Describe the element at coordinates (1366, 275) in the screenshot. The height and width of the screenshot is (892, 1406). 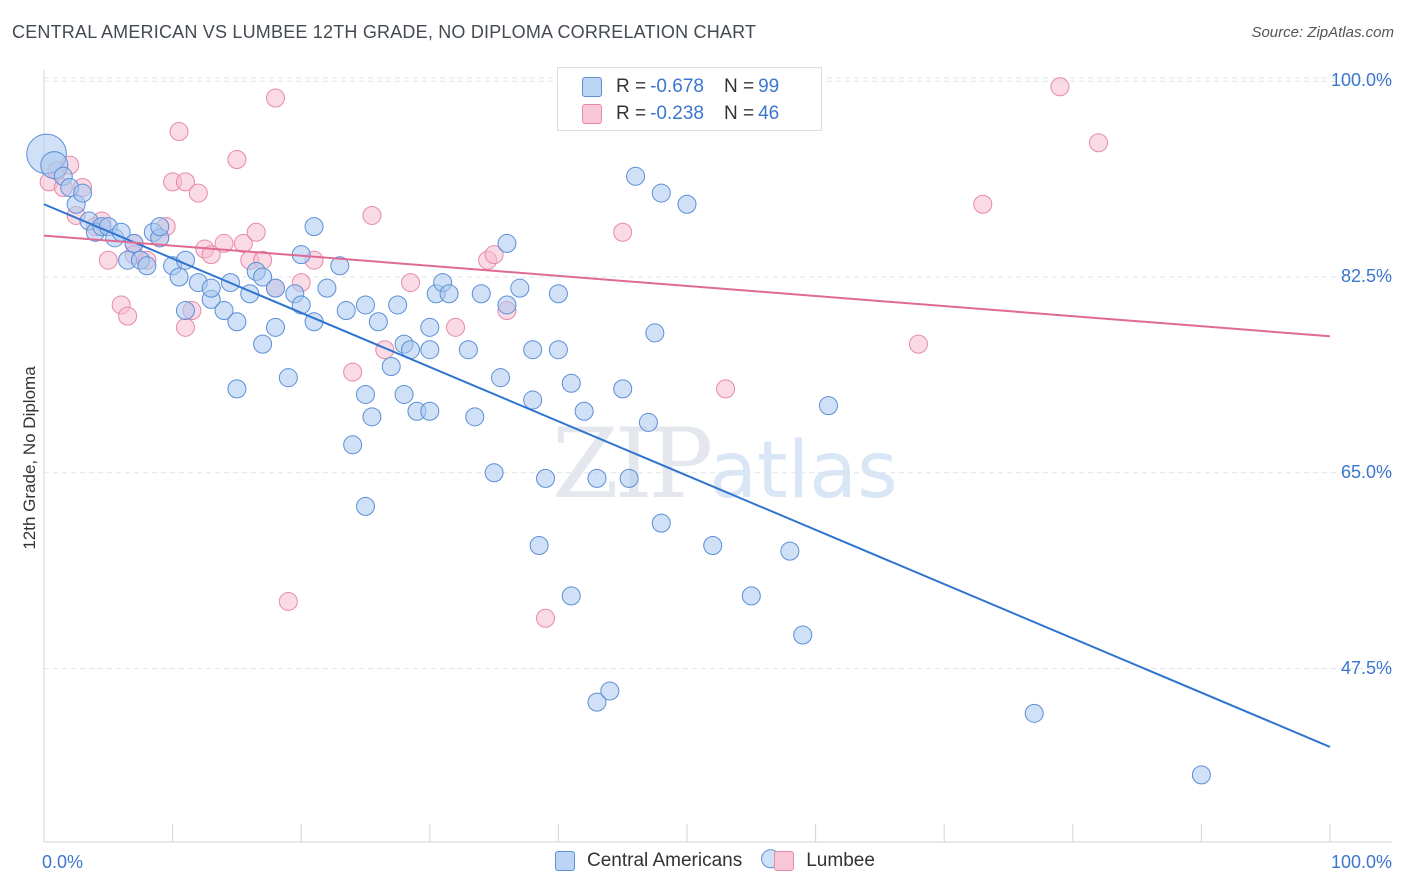
I see `y-tick-label: 82.5%` at that location.